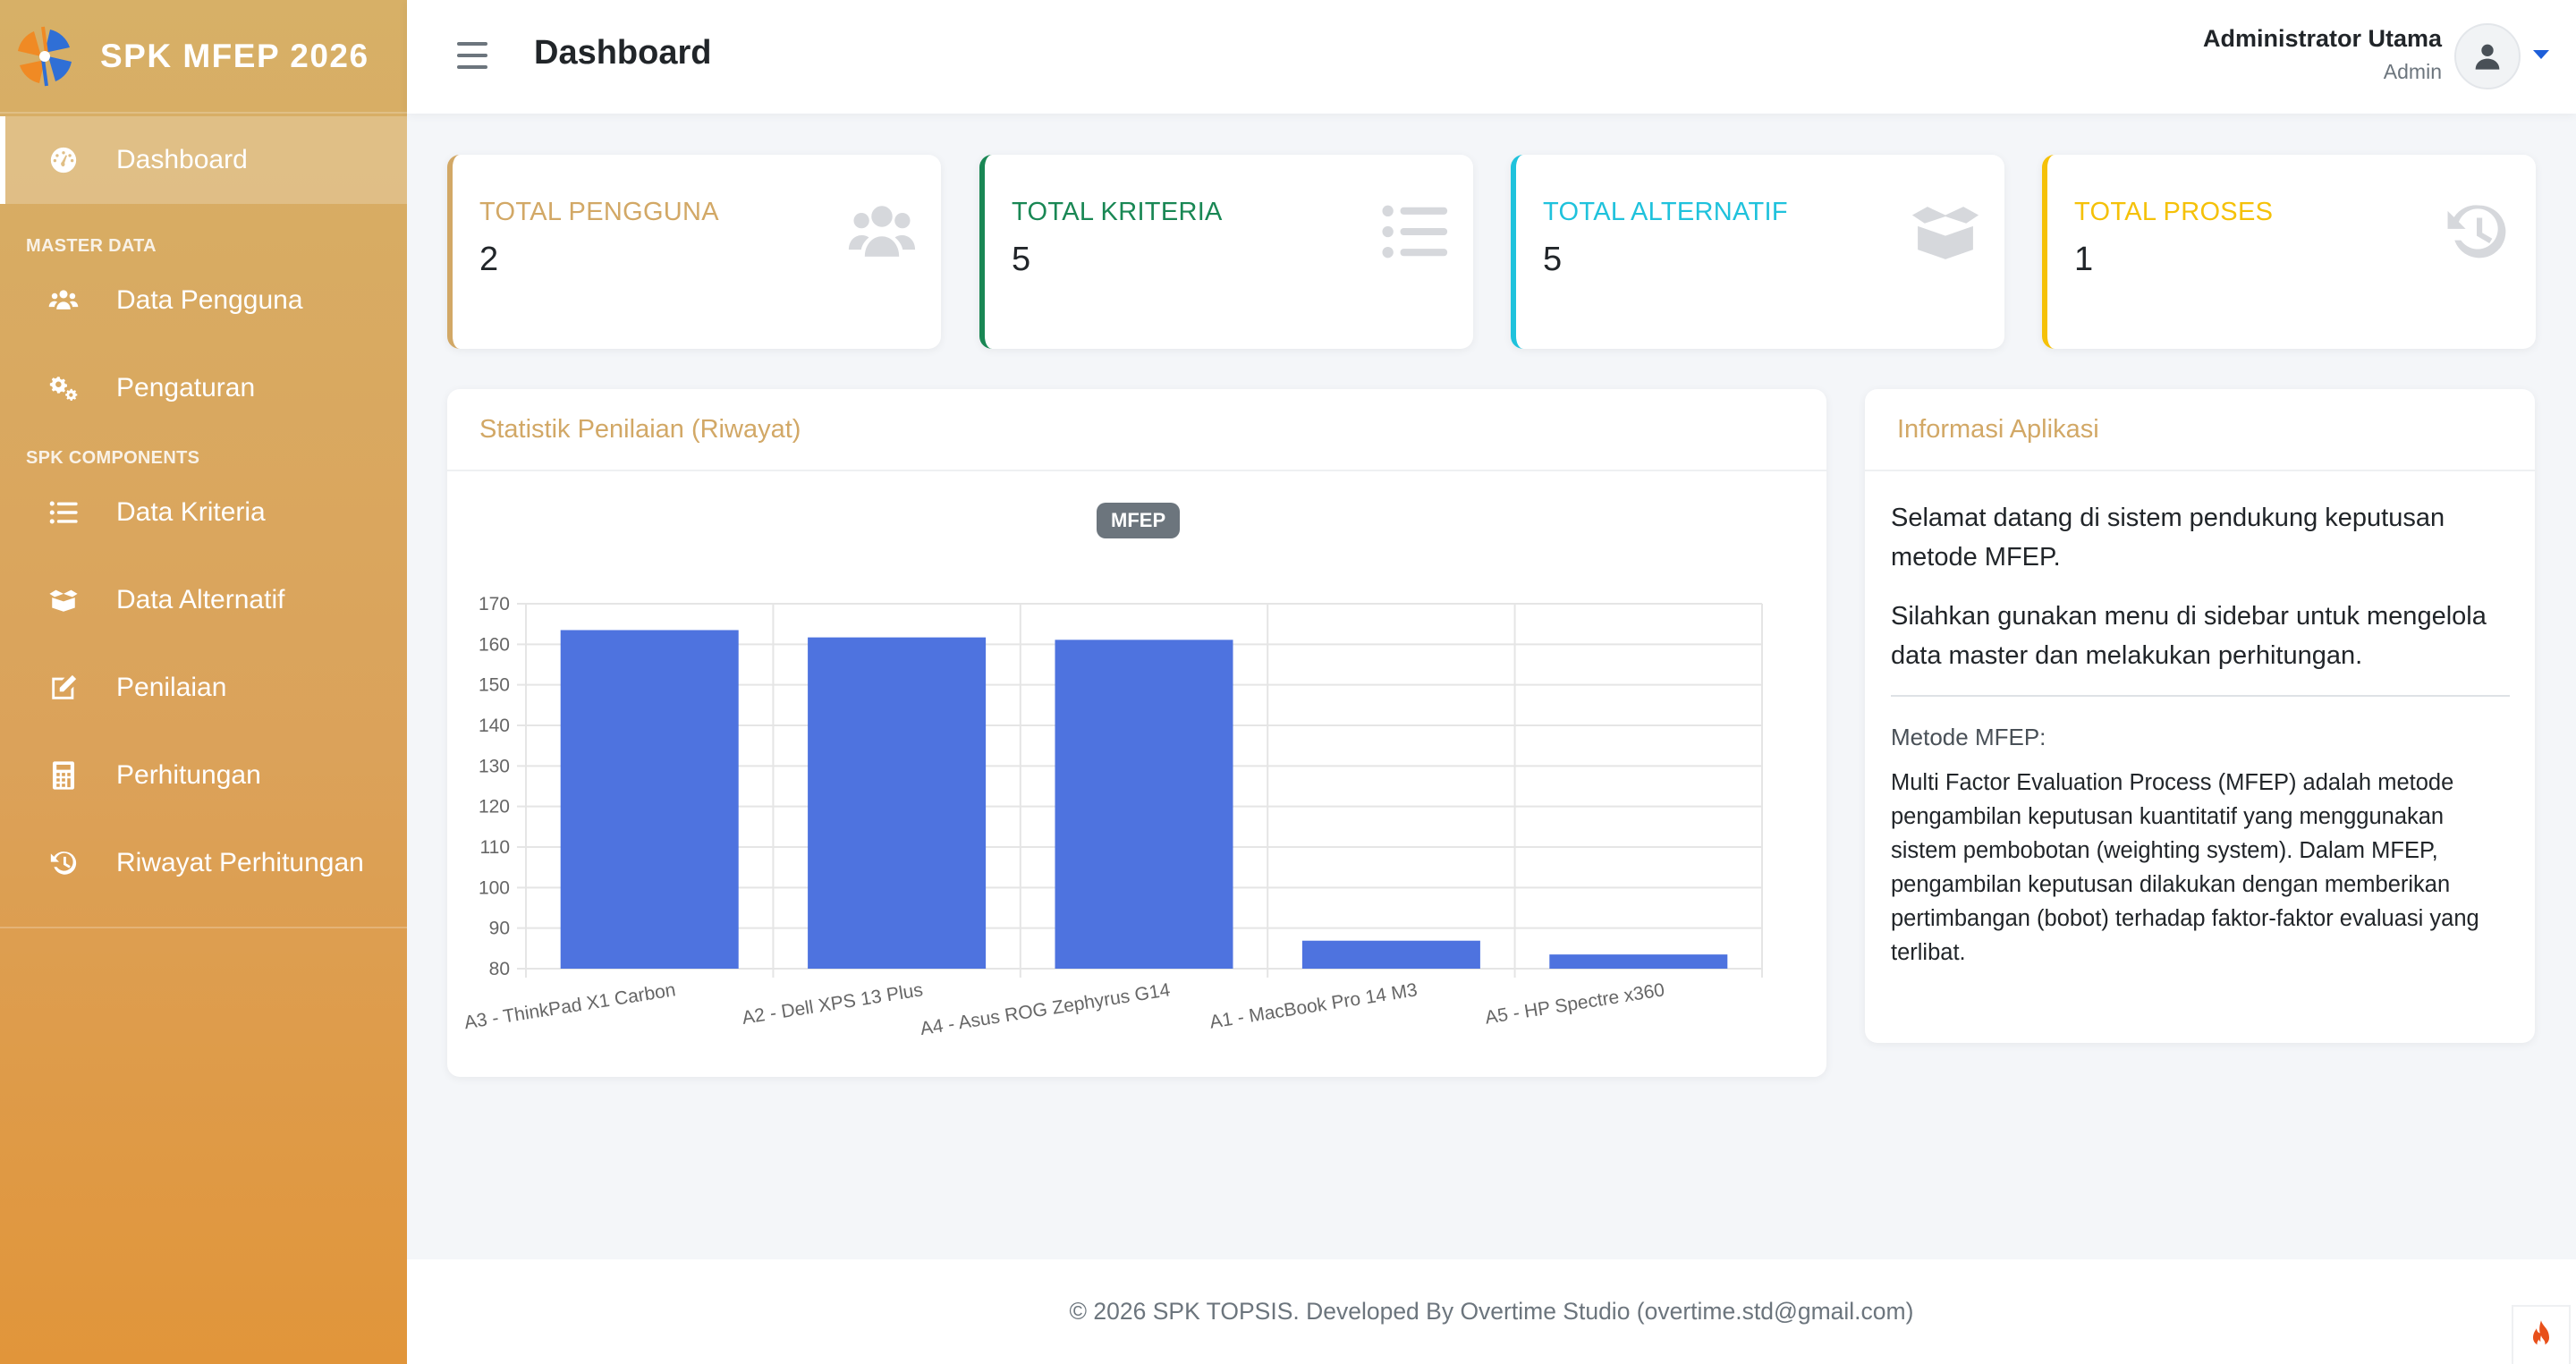 This screenshot has height=1364, width=2576. Describe the element at coordinates (2174, 212) in the screenshot. I see `stat-label: TOTAL PROSES` at that location.